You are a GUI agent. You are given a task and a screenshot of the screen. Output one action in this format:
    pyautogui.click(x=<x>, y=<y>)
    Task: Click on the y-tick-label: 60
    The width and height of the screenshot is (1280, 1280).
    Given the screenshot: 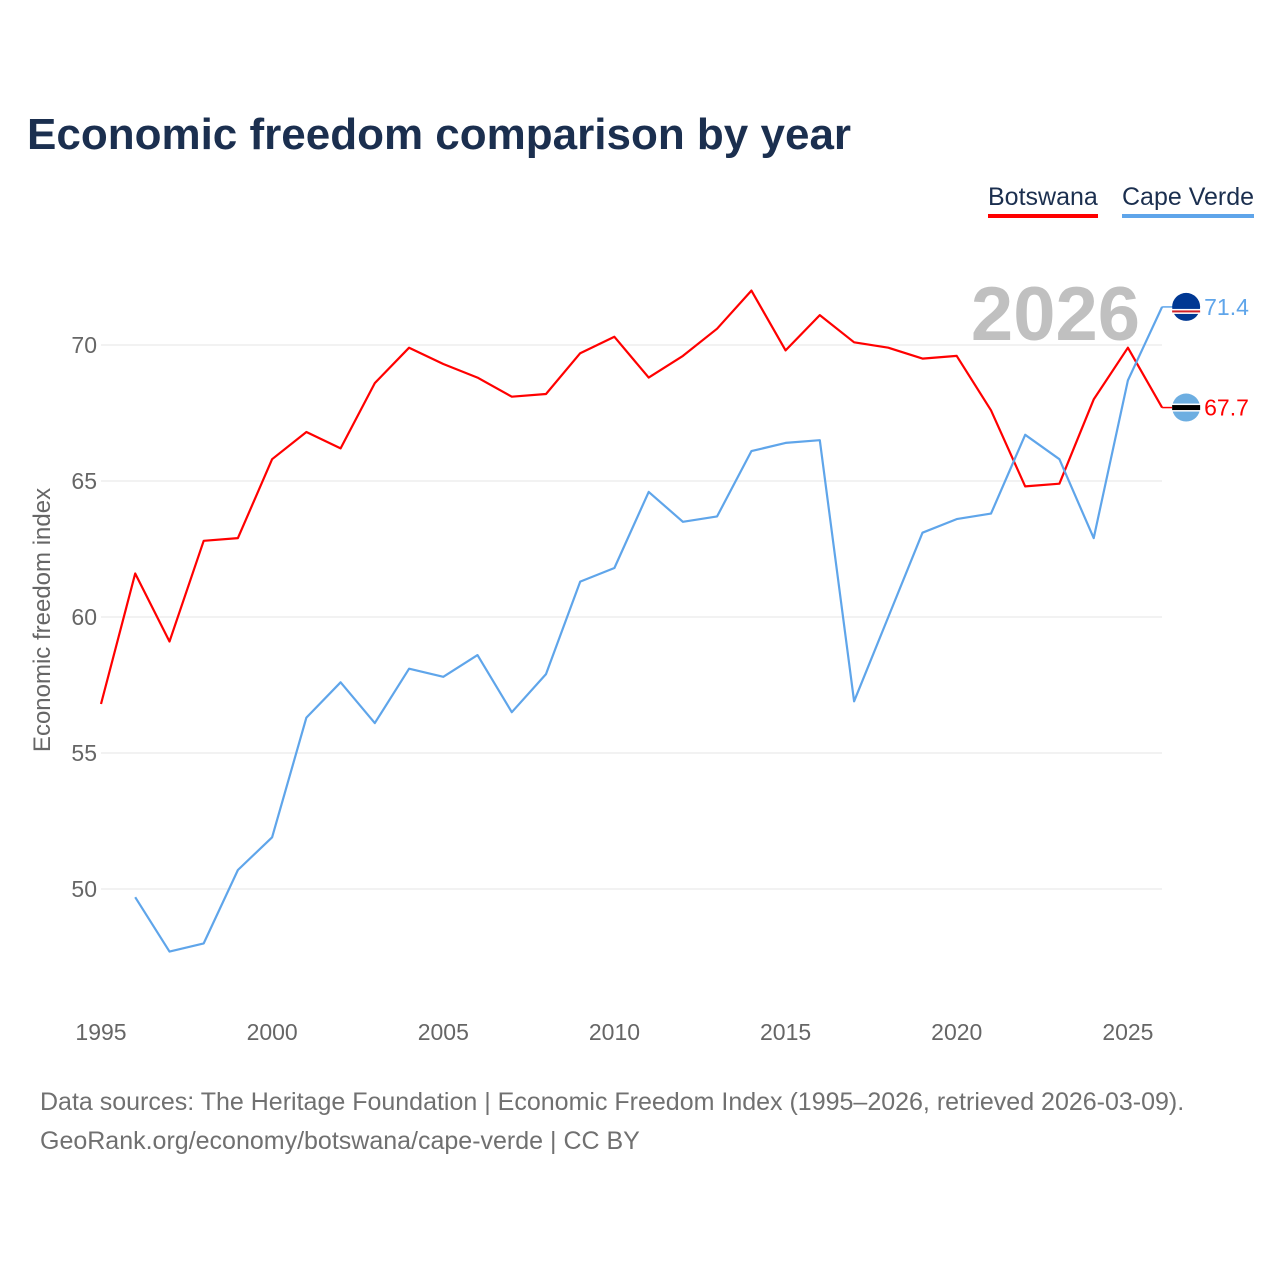 What is the action you would take?
    pyautogui.click(x=84, y=617)
    